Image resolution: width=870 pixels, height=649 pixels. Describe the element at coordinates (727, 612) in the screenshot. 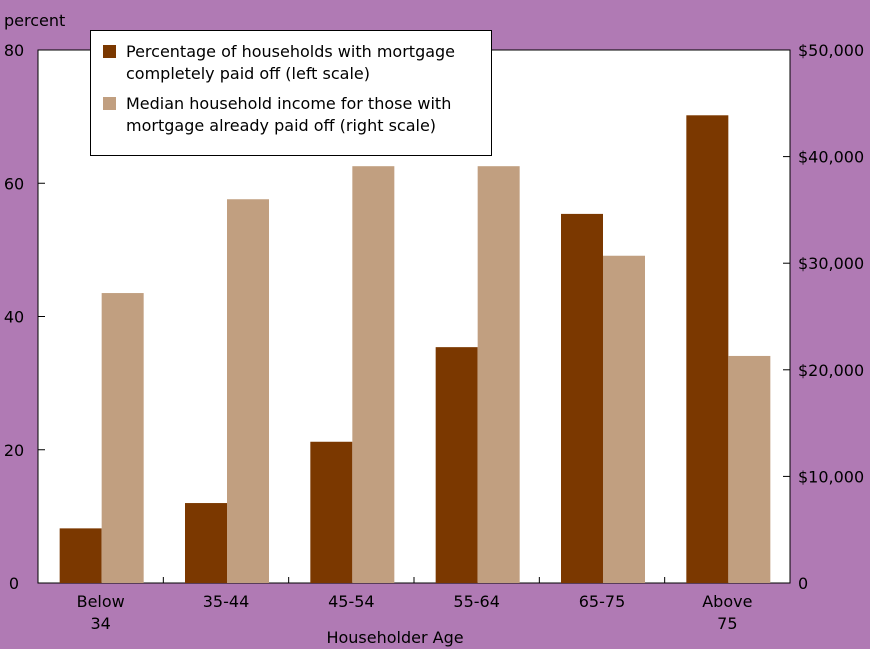

I see `x-tick-label: Above 75` at that location.